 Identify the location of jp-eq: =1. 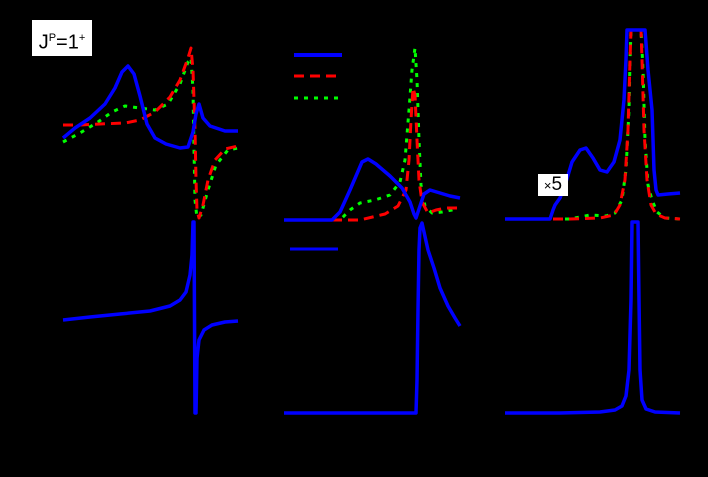
(67, 42).